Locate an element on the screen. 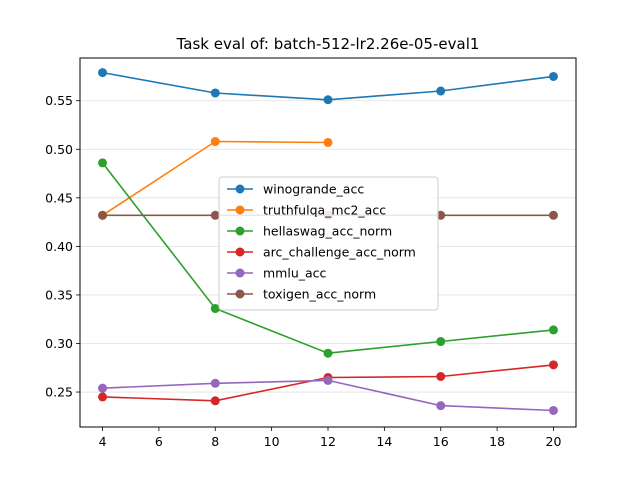 This screenshot has height=480, width=640. x-tick-label: 18 is located at coordinates (497, 441).